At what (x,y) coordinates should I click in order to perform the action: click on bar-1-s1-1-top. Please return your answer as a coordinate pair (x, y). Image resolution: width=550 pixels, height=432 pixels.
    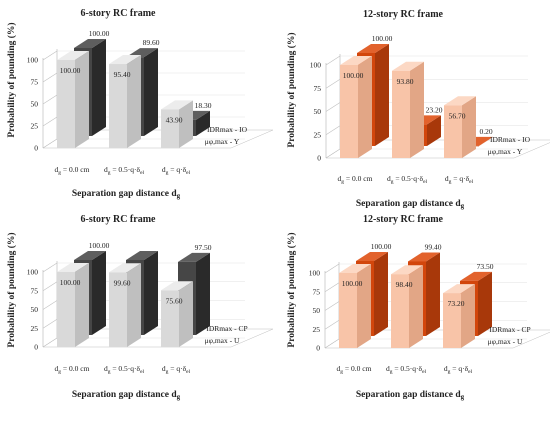
    Looking at the image, I should click on (73, 55).